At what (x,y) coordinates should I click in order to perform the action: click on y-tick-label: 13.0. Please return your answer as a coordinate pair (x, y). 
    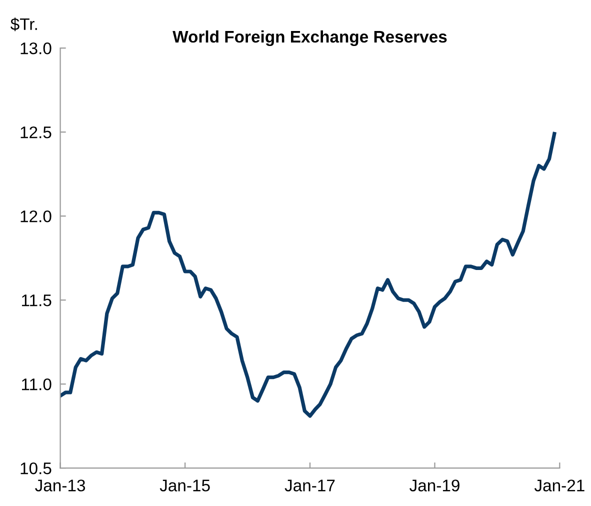
    Looking at the image, I should click on (36, 48).